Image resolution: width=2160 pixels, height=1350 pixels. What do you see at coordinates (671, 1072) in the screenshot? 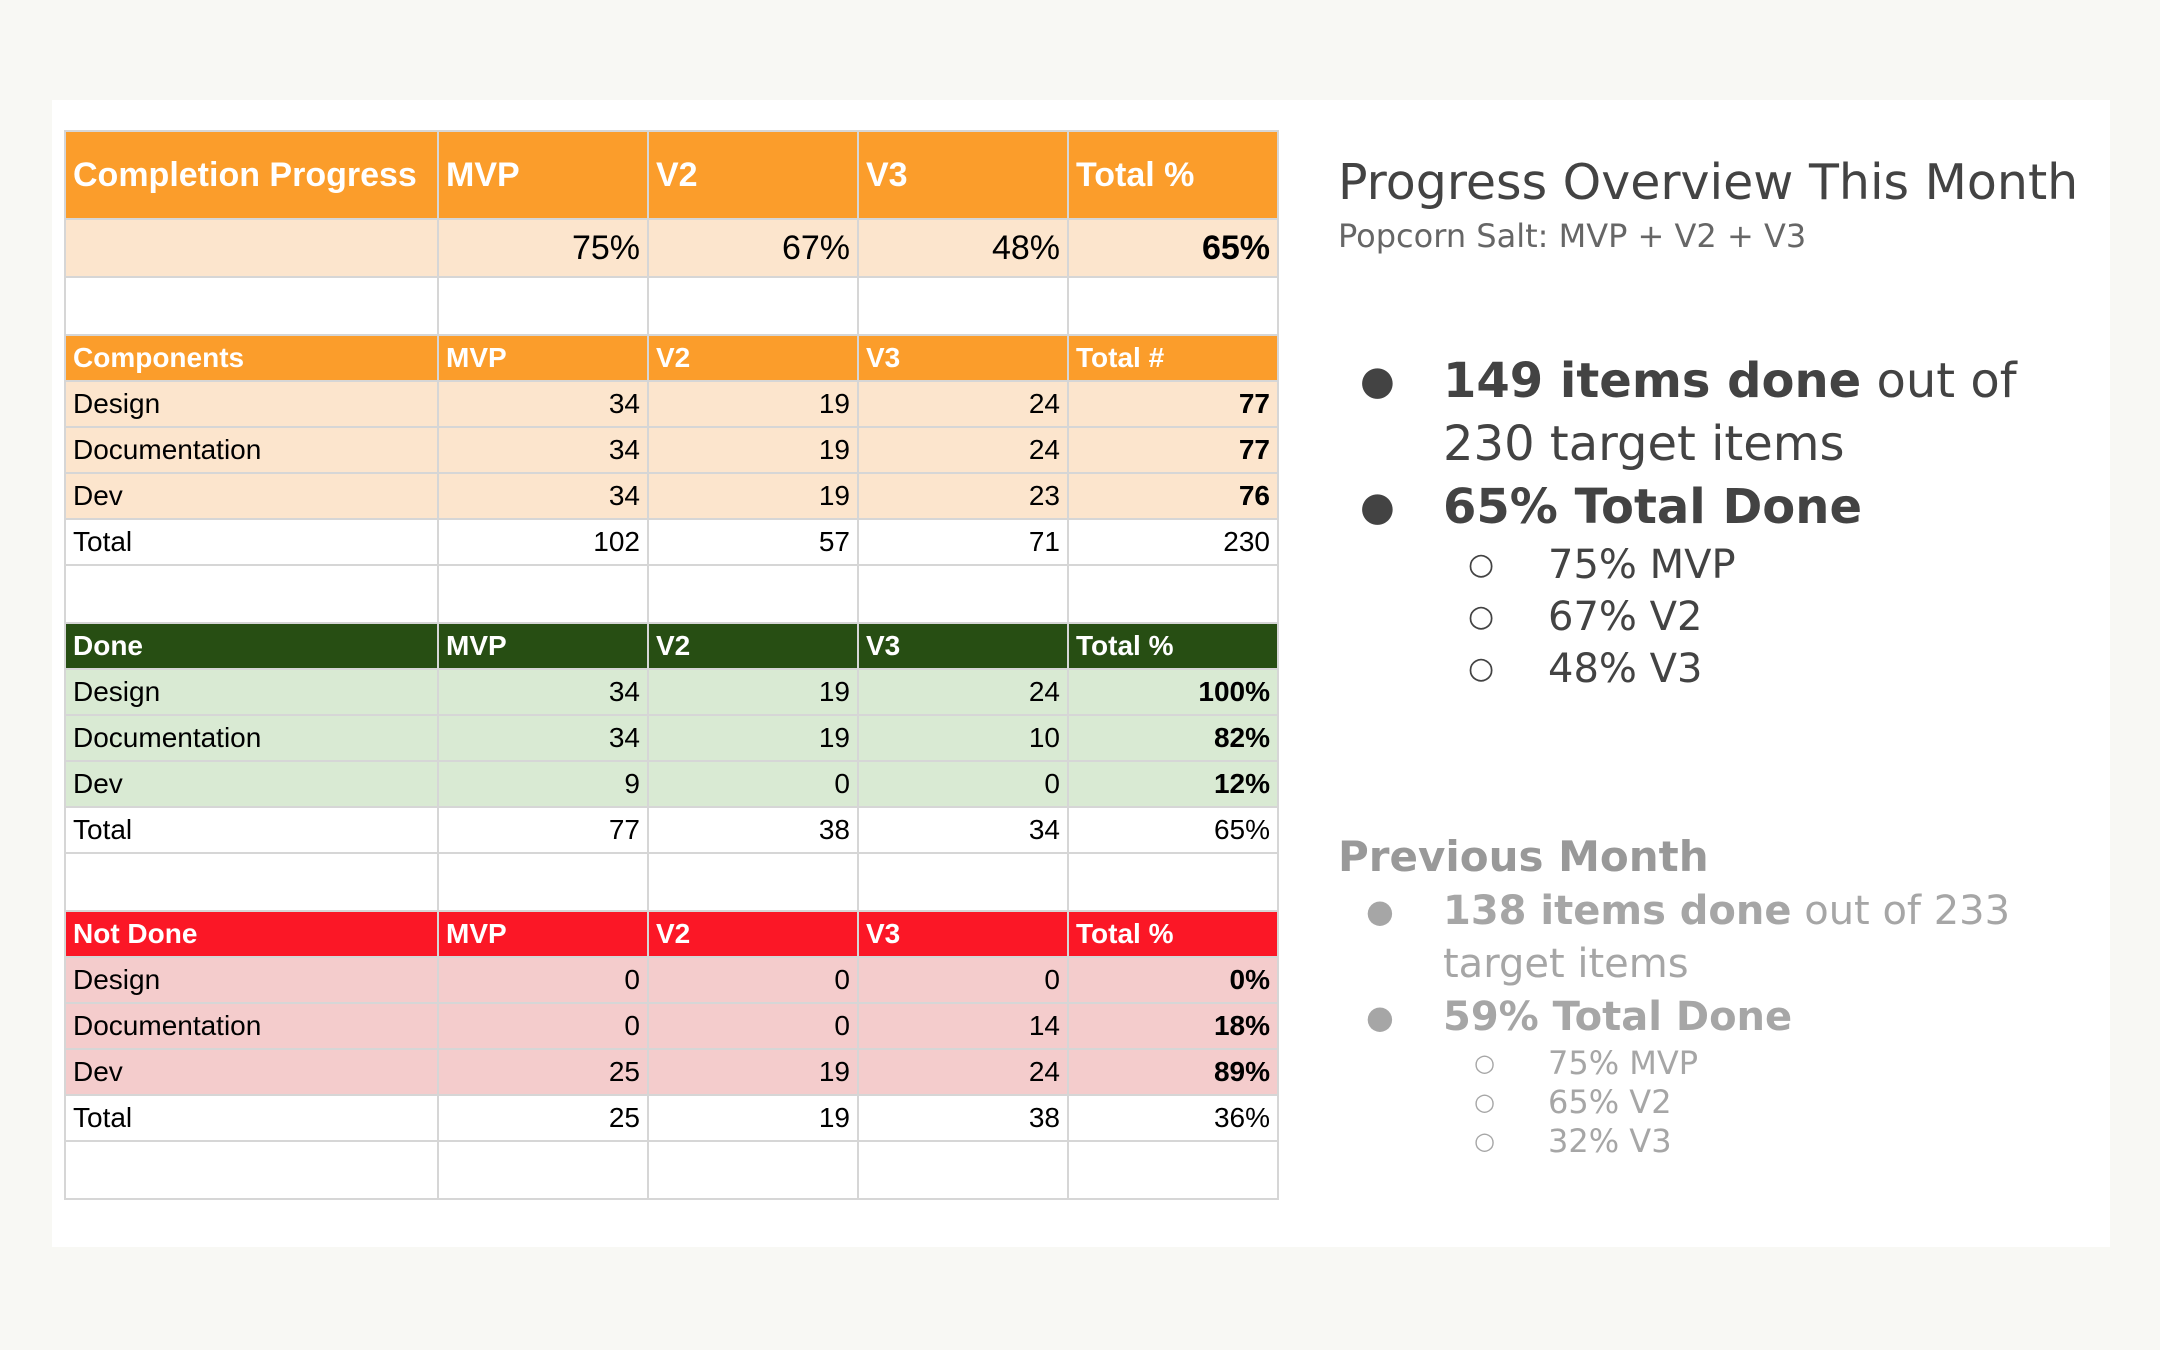
I see `table-row: Dev 25 19 24 89%` at bounding box center [671, 1072].